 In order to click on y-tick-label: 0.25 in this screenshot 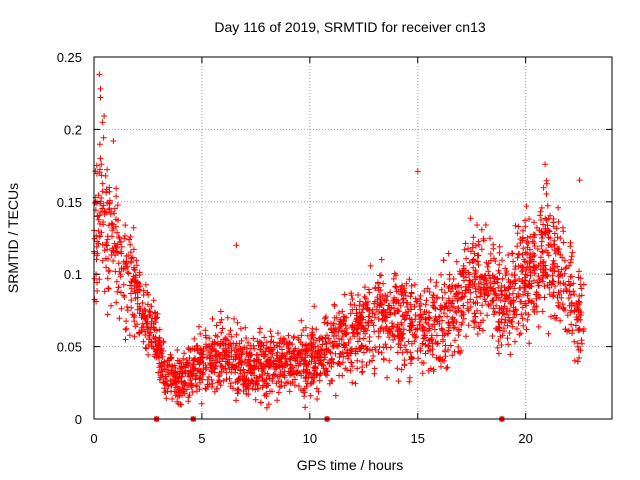, I will do `click(69, 57)`.